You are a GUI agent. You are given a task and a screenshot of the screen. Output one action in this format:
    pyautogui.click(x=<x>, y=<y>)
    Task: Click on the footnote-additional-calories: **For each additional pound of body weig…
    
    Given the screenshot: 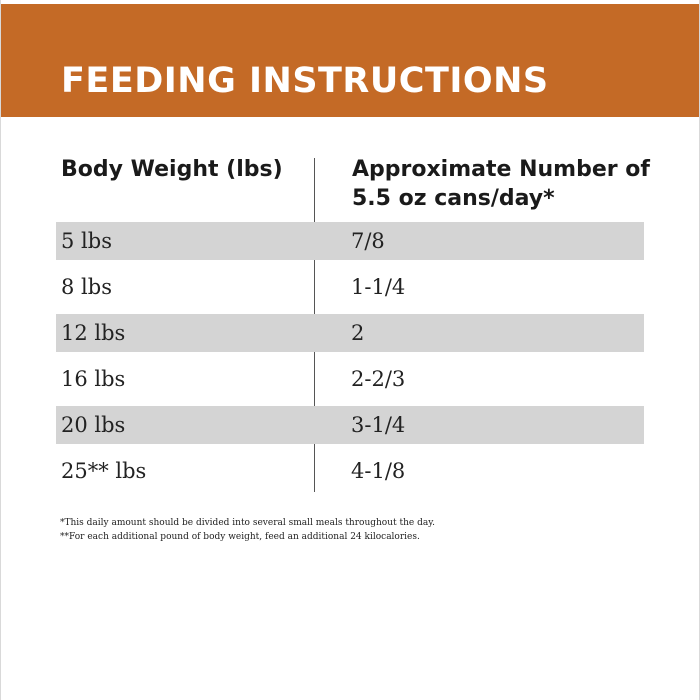 What is the action you would take?
    pyautogui.click(x=240, y=537)
    